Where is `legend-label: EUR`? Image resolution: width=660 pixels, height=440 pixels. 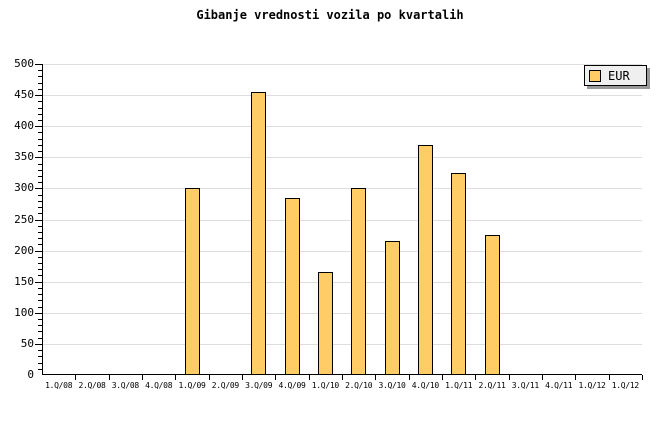 legend-label: EUR is located at coordinates (619, 75).